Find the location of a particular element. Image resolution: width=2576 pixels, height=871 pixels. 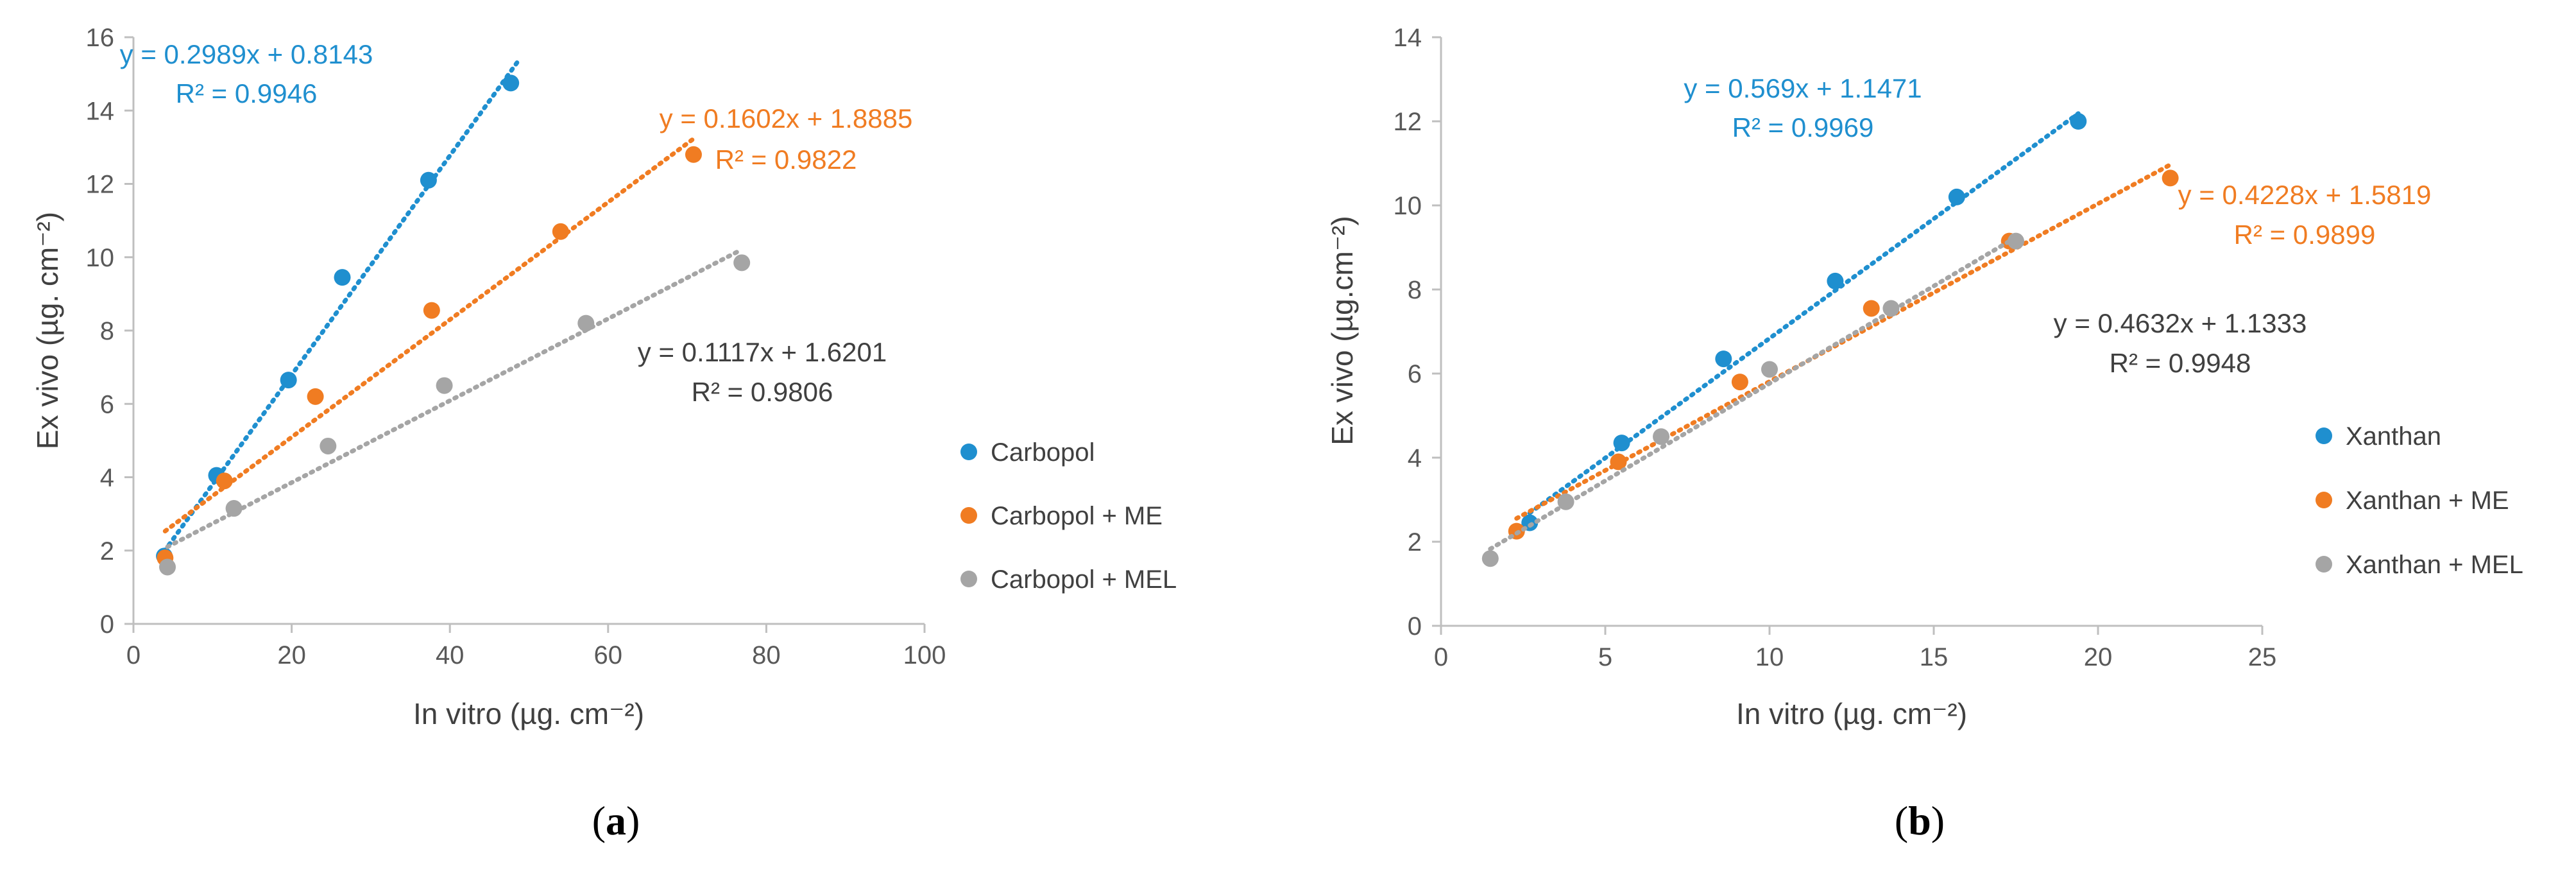

series-xanthan-mel: y = 0.4632x + 1.1333 R² = 0.9948 is located at coordinates (1894, 399).